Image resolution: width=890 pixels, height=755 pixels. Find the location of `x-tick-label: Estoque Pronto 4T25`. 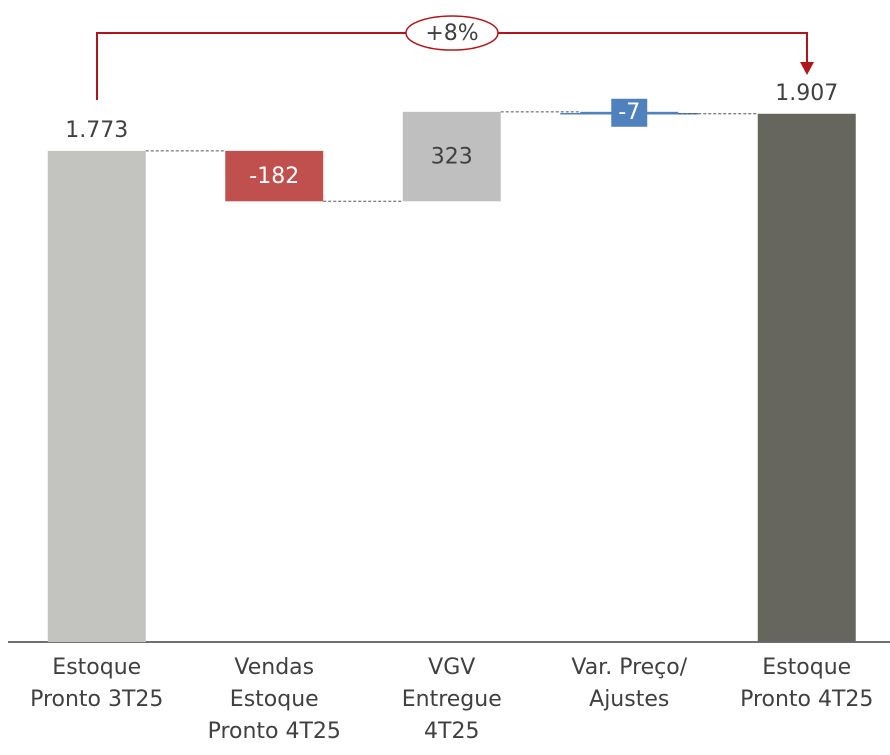

x-tick-label: Estoque Pronto 4T25 is located at coordinates (806, 683).